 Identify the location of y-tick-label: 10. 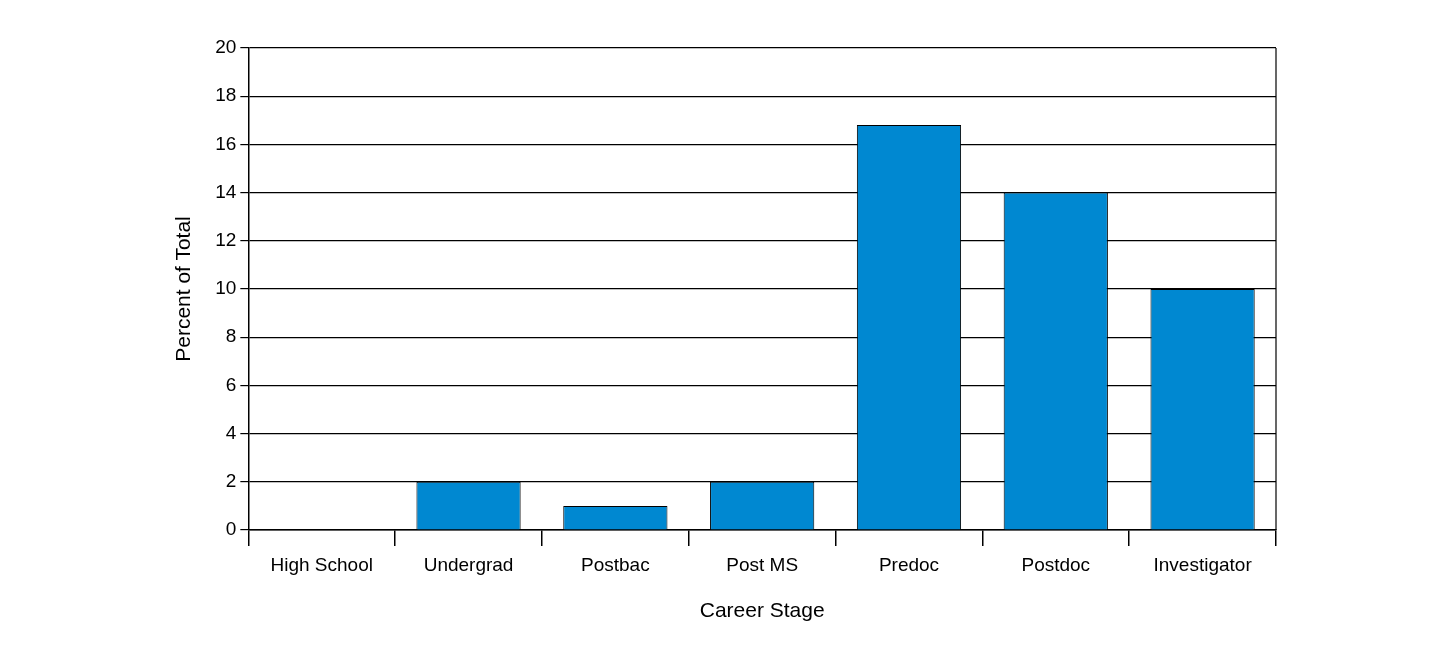
(226, 288).